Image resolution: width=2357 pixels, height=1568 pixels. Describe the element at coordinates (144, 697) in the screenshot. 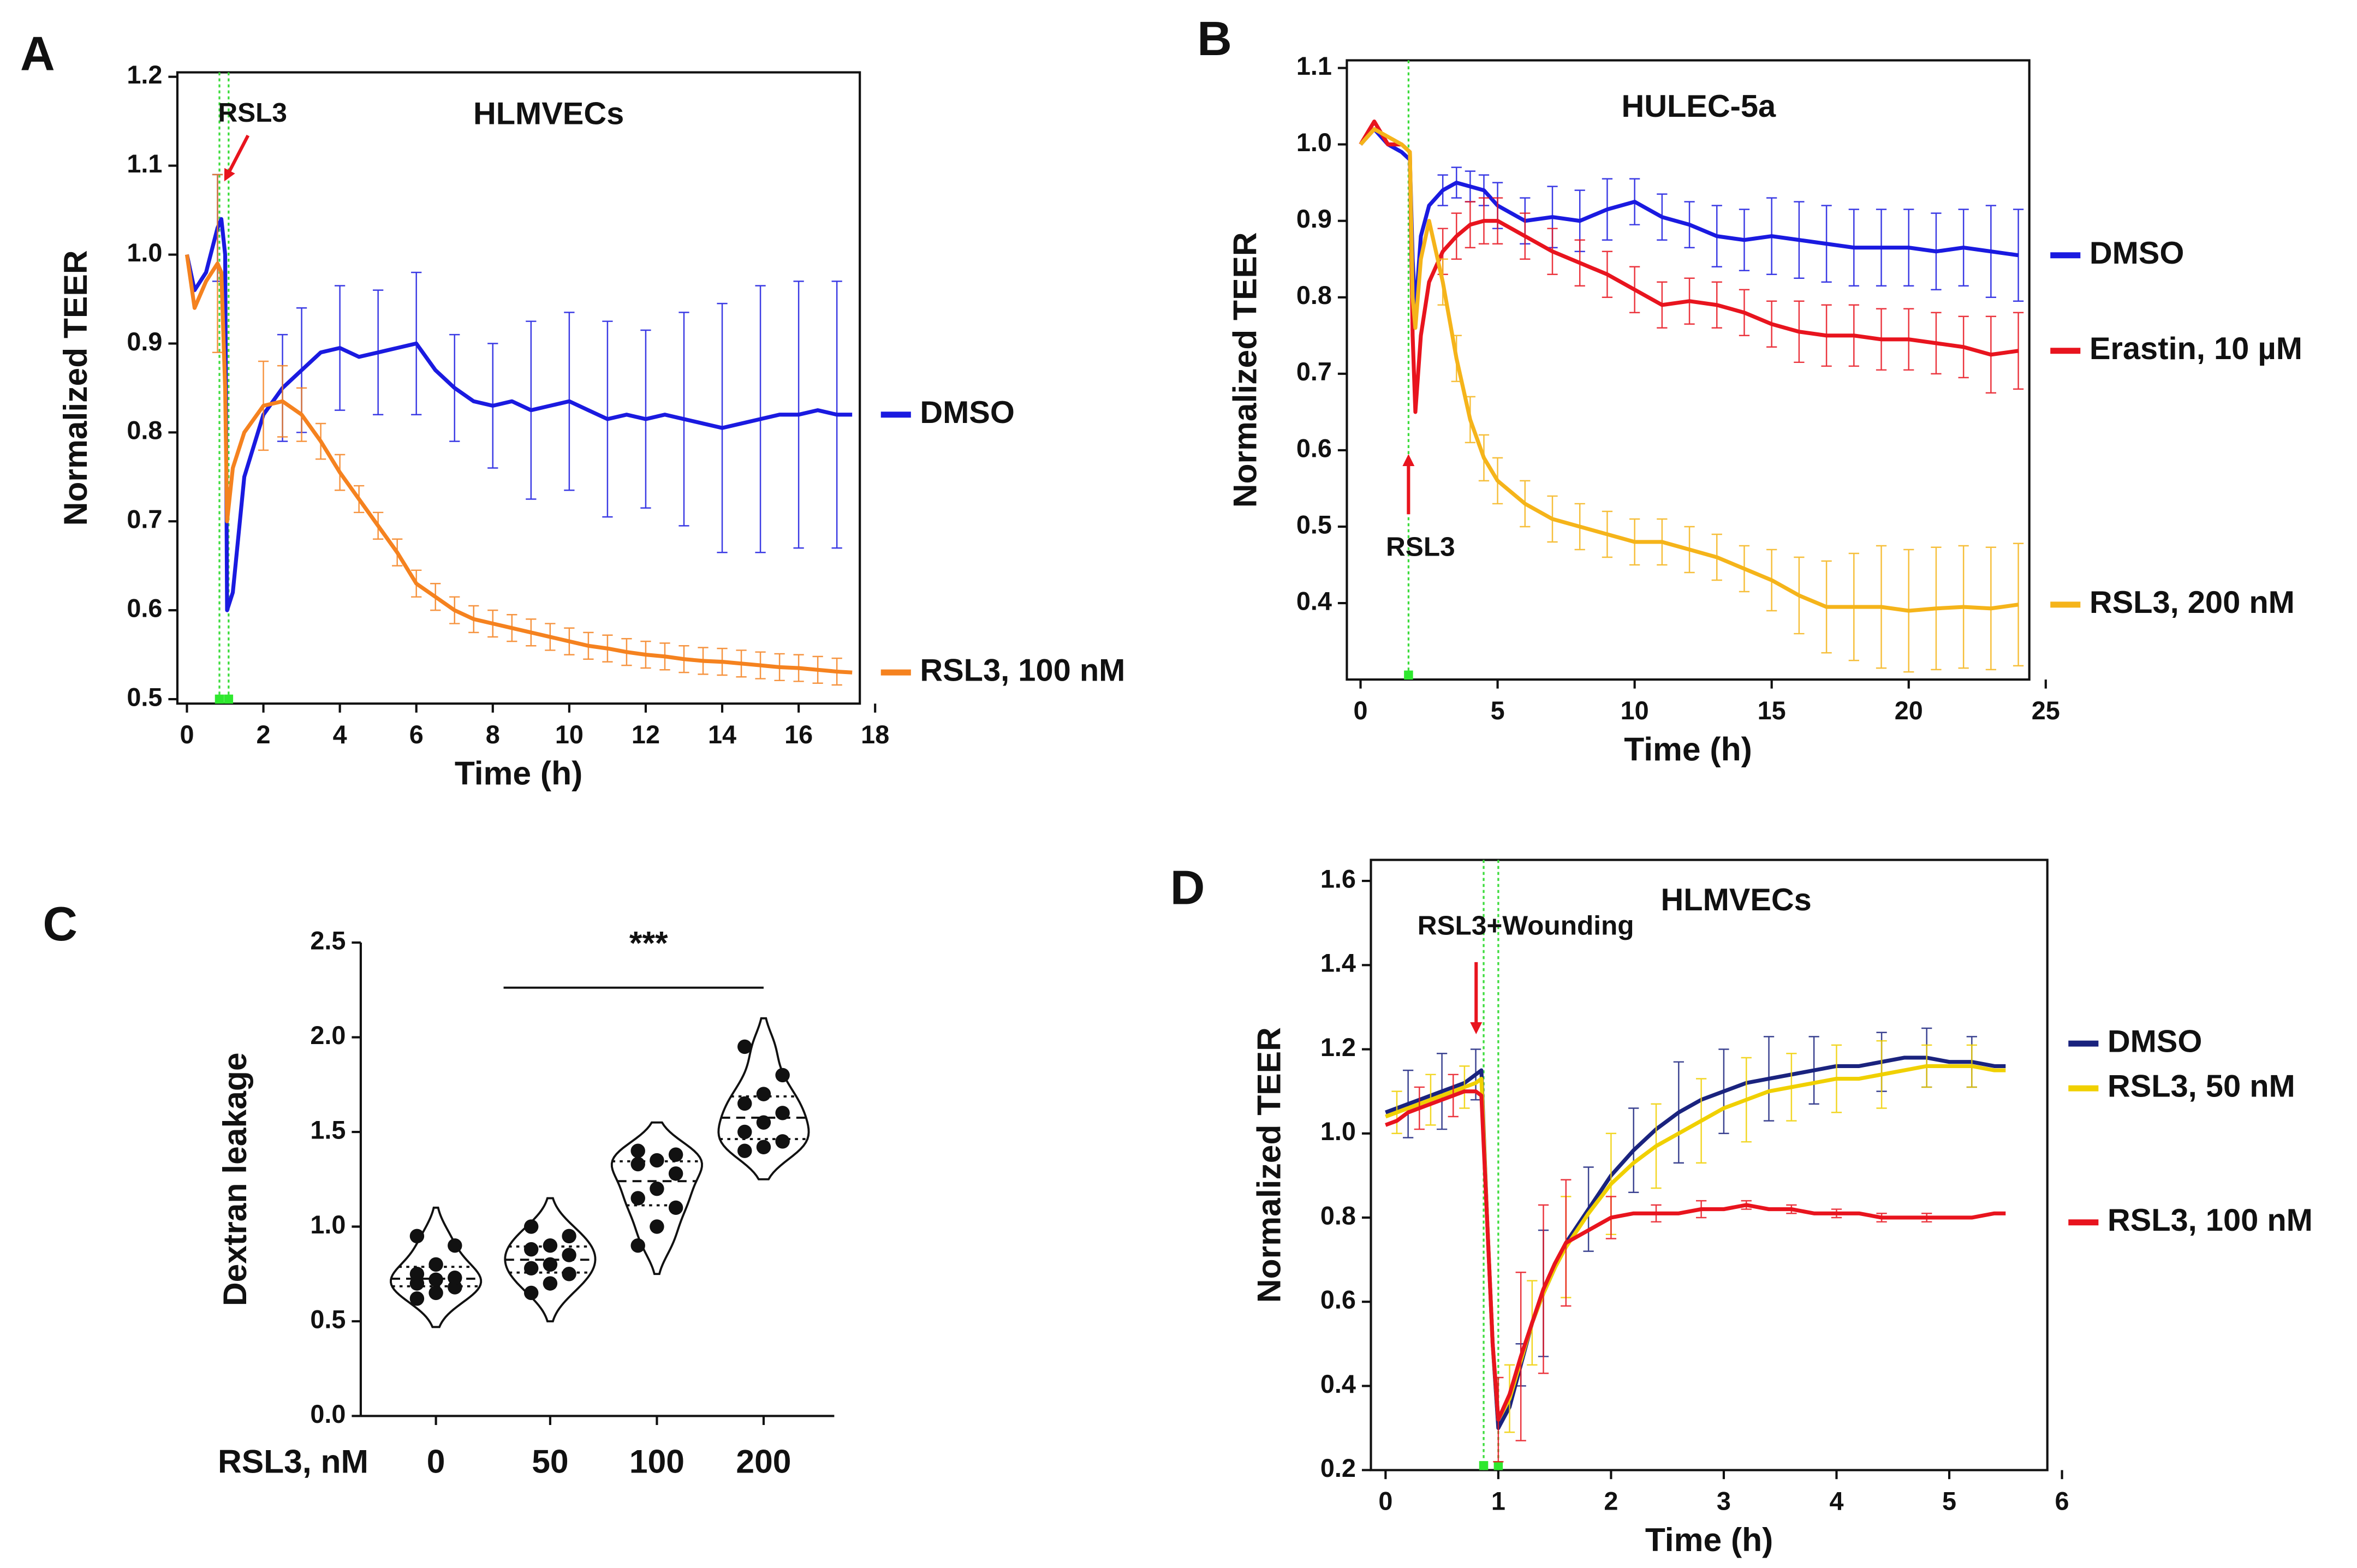

I see `y-tick-label: 0.5` at that location.